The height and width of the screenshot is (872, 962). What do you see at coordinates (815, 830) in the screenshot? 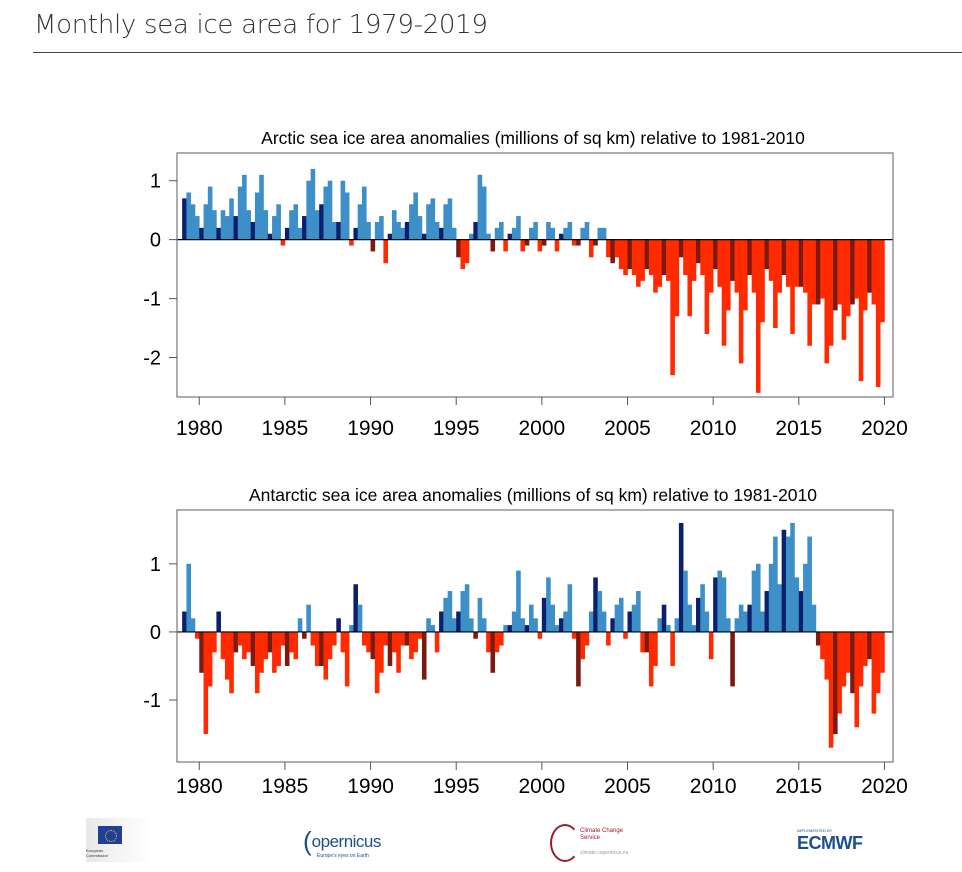
I see `ecmwf-implemented-text: IMPLEMENTED BY` at bounding box center [815, 830].